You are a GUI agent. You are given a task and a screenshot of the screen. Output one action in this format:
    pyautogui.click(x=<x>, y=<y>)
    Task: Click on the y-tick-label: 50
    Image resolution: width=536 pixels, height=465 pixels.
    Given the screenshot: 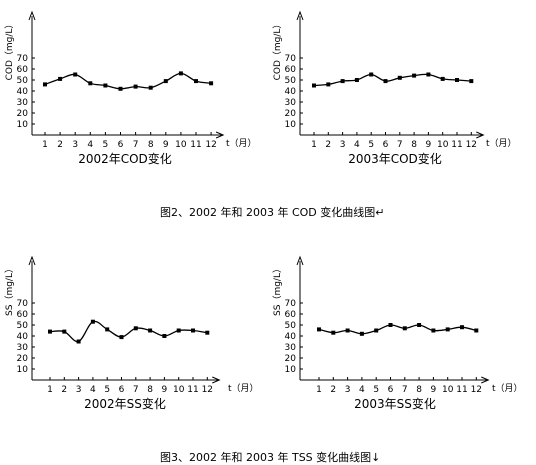 What is the action you would take?
    pyautogui.click(x=291, y=81)
    